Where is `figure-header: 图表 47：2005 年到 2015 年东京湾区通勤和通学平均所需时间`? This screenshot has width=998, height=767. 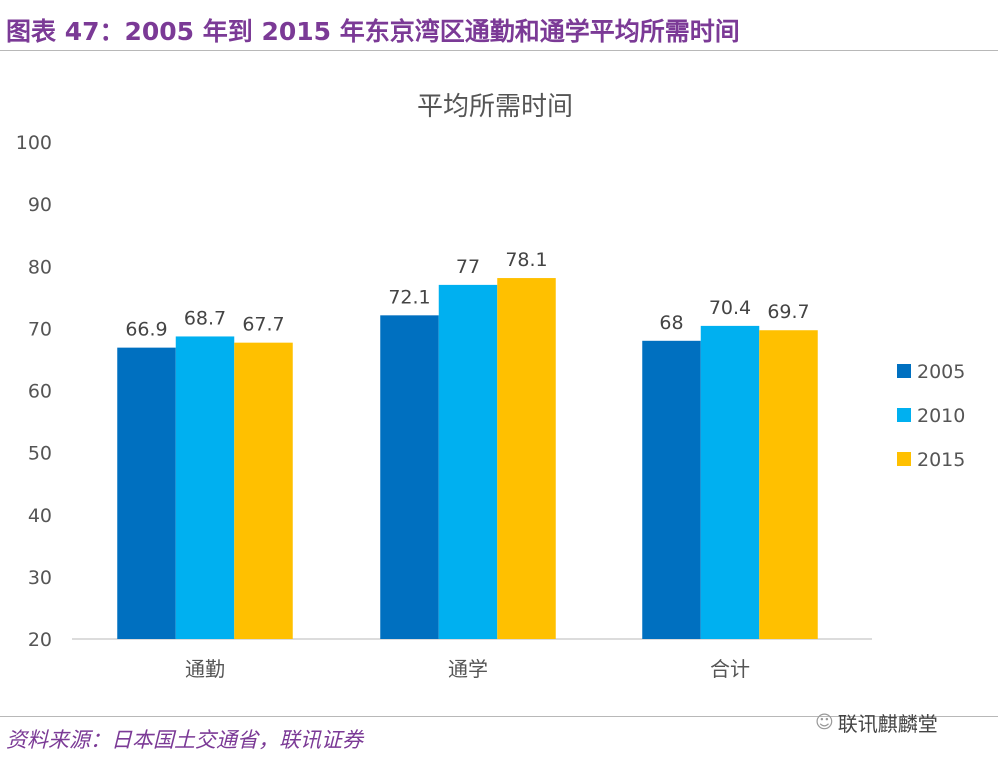 figure-header: 图表 47：2005 年到 2015 年东京湾区通勤和通学平均所需时间 is located at coordinates (373, 31).